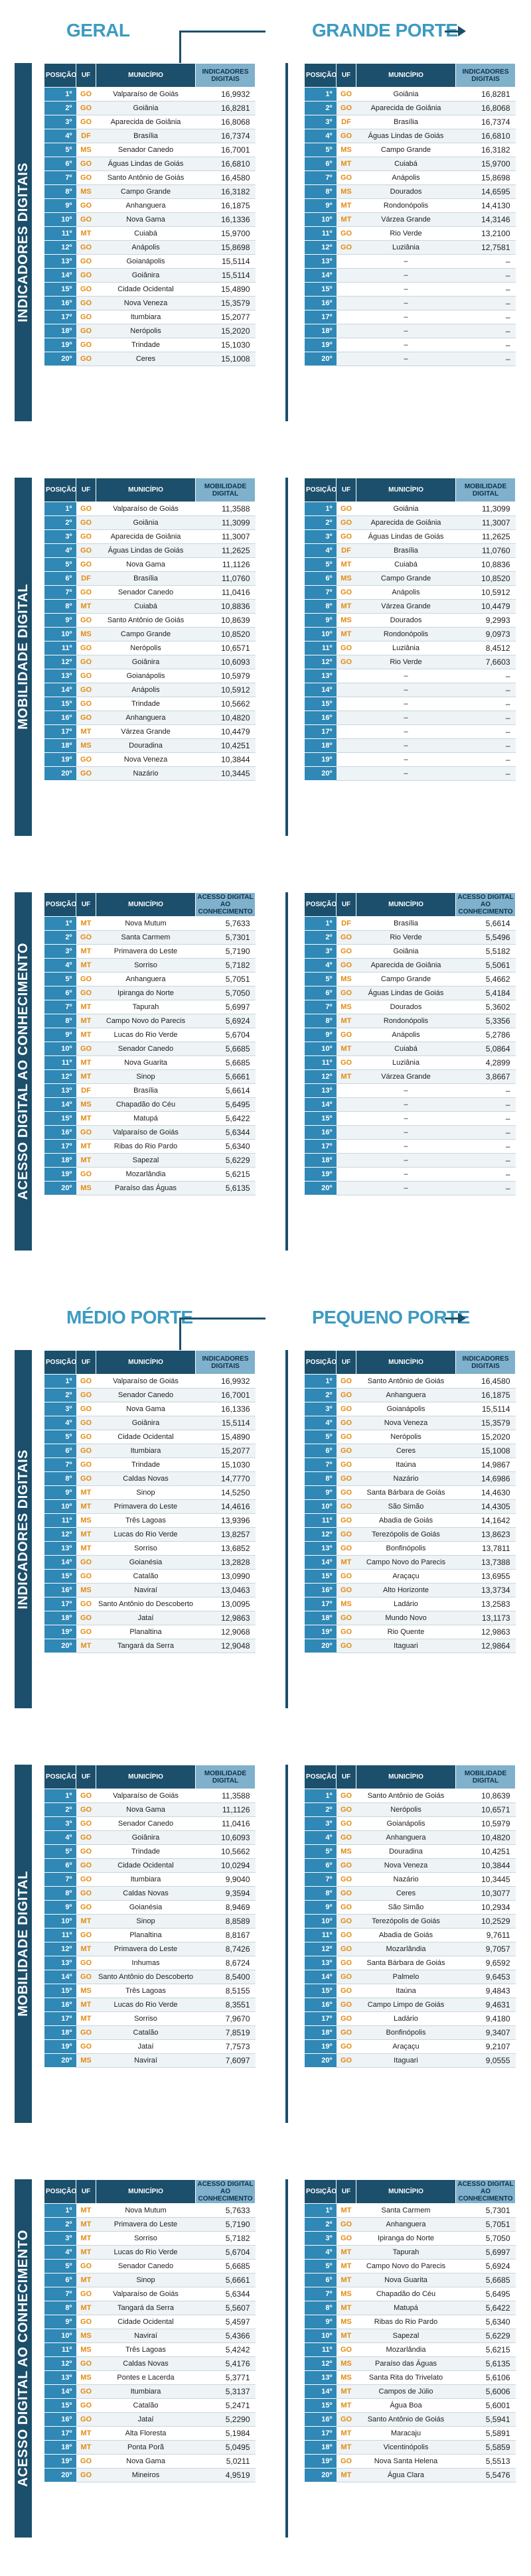  I want to click on row-position: 1º, so click(320, 923).